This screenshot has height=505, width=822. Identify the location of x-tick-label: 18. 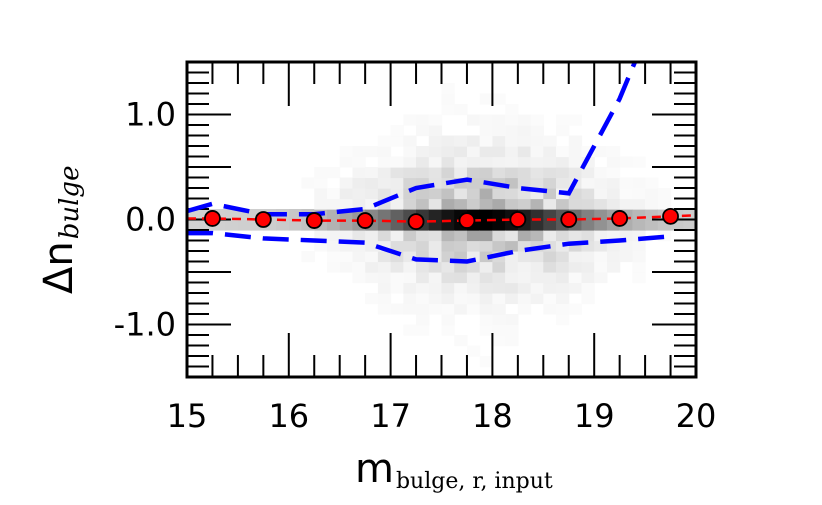
(492, 416).